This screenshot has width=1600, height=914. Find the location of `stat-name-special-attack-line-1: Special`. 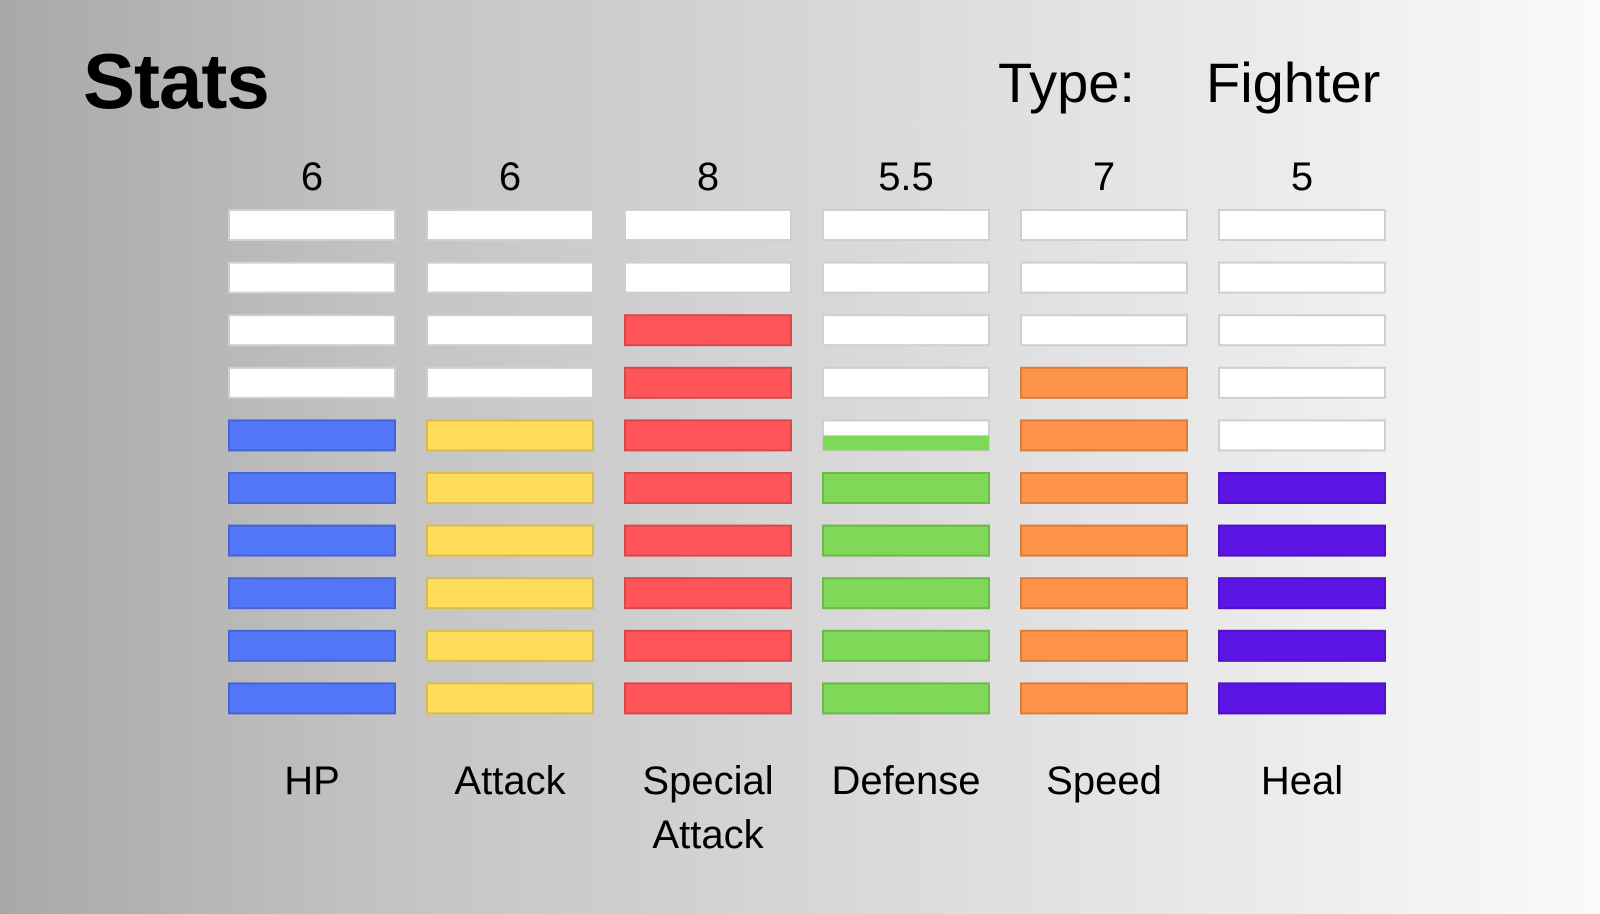

stat-name-special-attack-line-1: Special is located at coordinates (707, 781).